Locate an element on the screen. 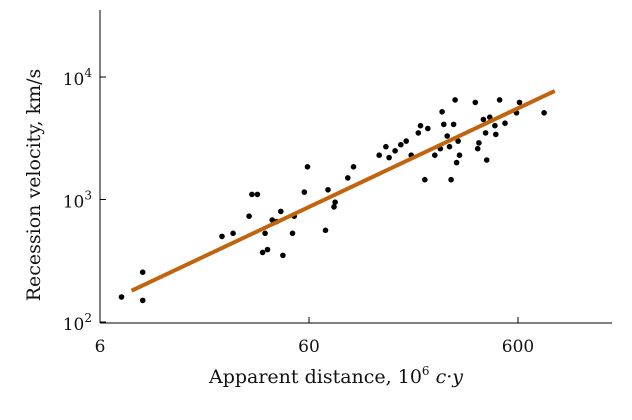  x-tick-label: 60 is located at coordinates (309, 347).